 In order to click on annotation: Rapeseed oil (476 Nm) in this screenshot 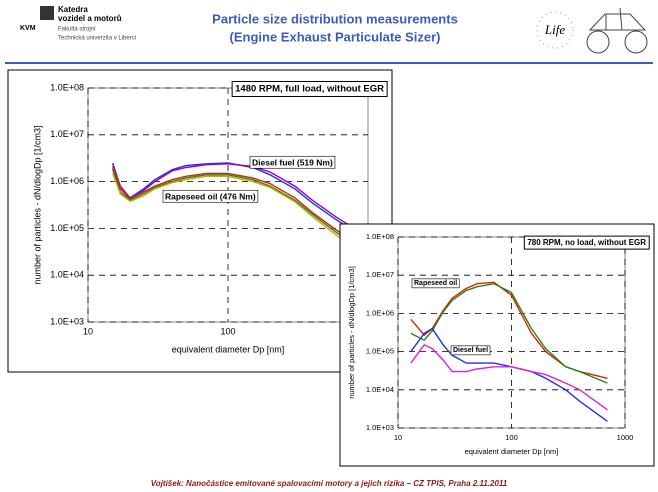, I will do `click(210, 196)`.